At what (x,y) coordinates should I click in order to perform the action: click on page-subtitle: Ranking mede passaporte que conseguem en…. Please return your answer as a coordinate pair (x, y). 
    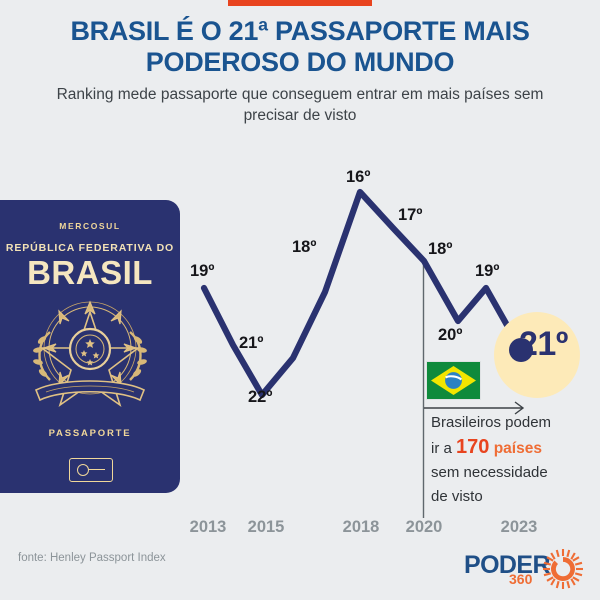
    Looking at the image, I should click on (300, 105).